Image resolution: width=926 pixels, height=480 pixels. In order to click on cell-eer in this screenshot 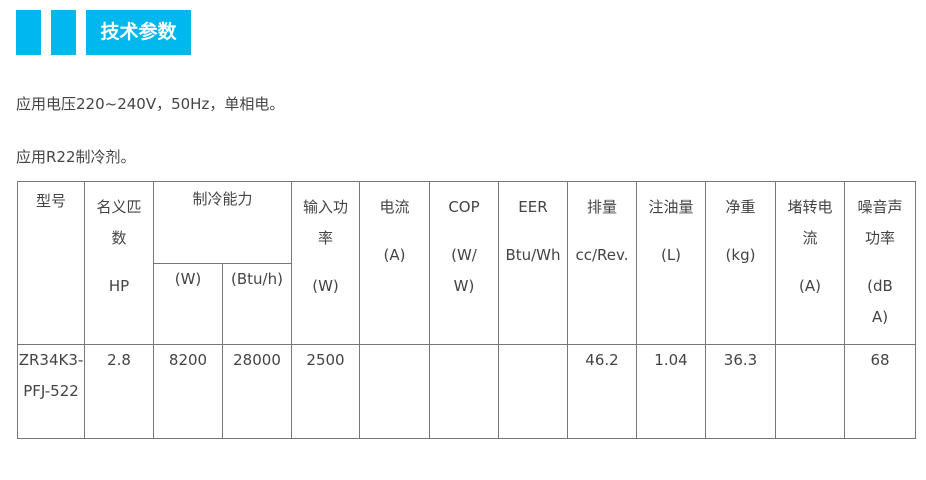, I will do `click(533, 391)`.